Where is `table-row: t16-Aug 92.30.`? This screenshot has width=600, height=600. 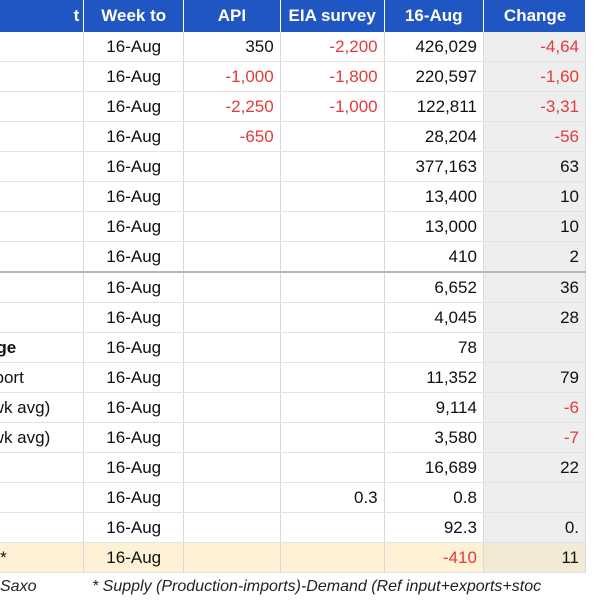 table-row: t16-Aug 92.30. is located at coordinates (293, 527).